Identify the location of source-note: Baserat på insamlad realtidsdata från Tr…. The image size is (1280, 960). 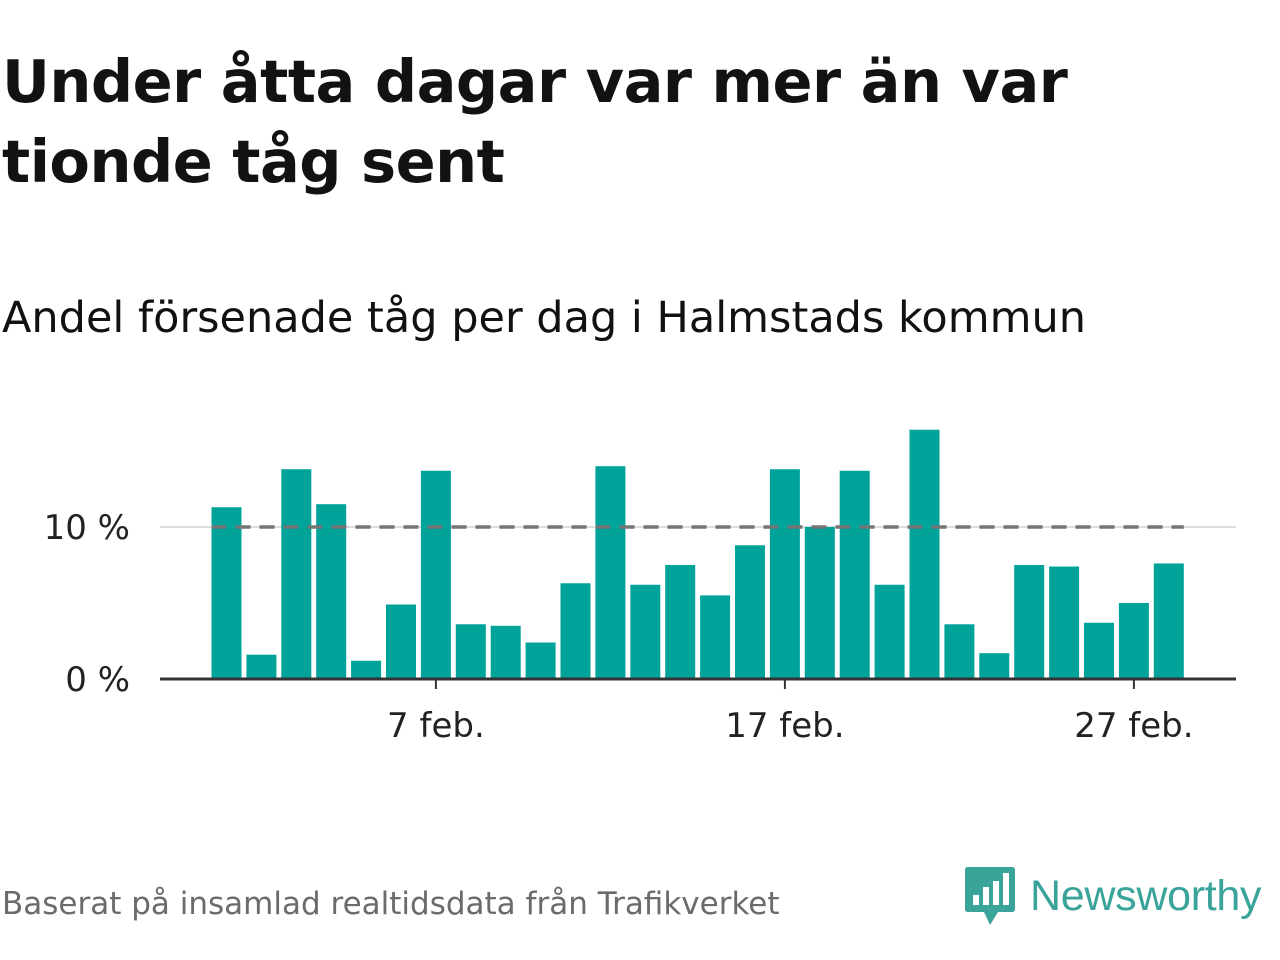
(391, 904).